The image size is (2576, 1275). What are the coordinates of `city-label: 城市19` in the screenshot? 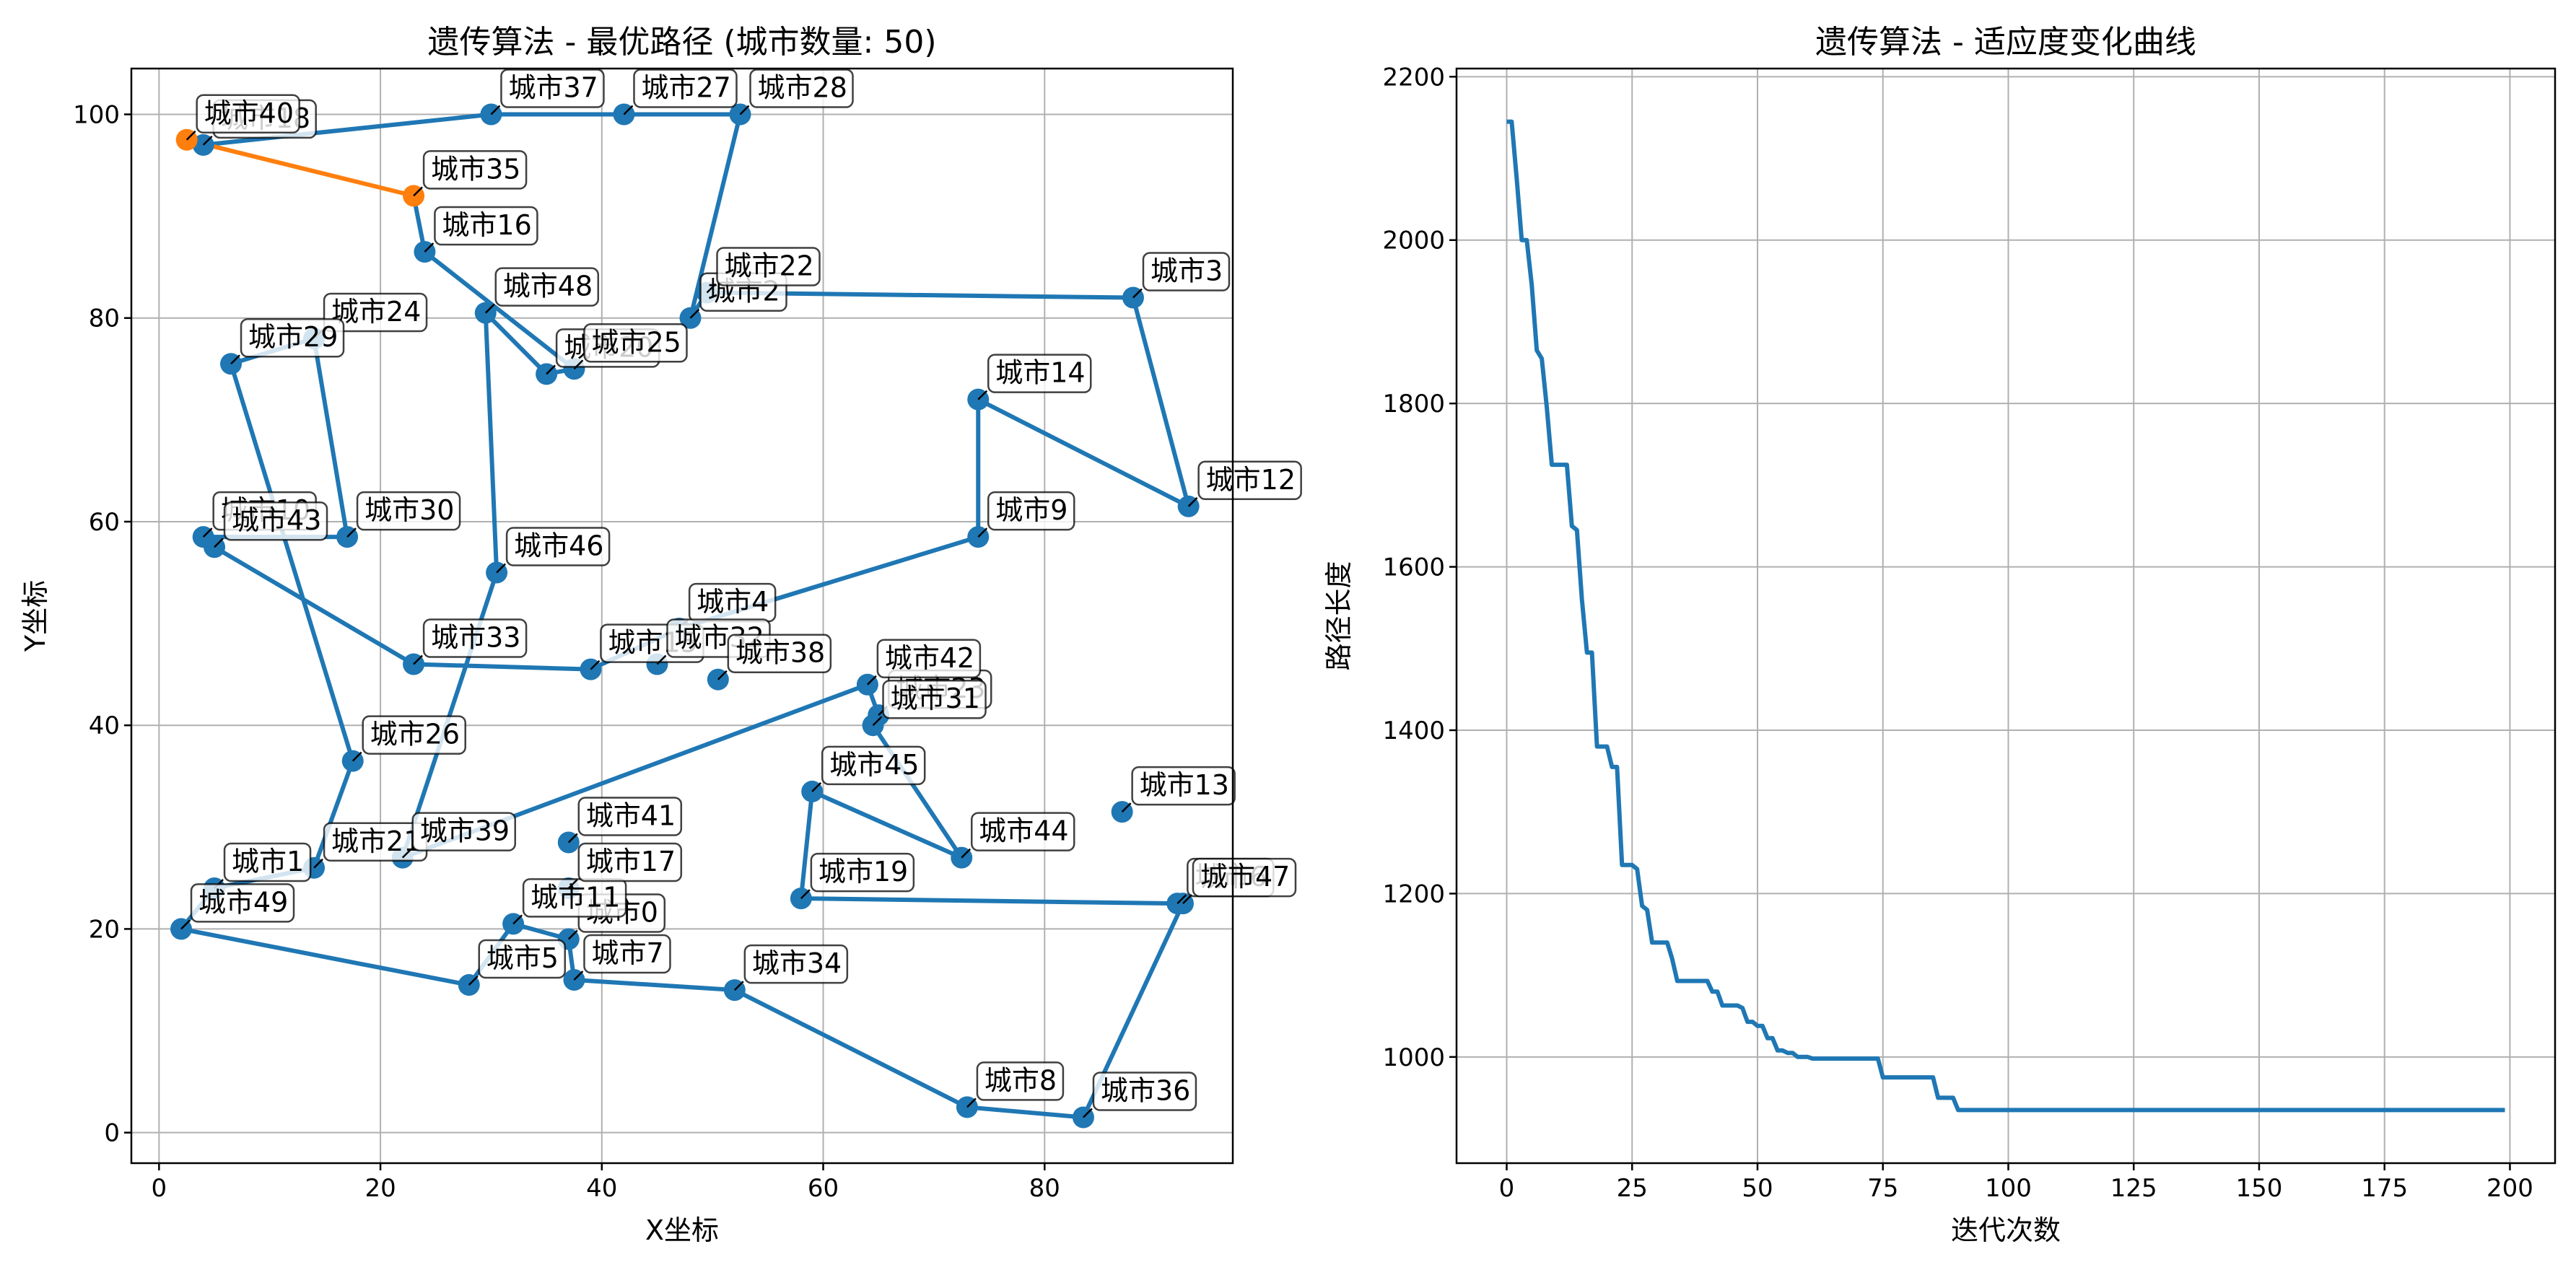 It's located at (857, 876).